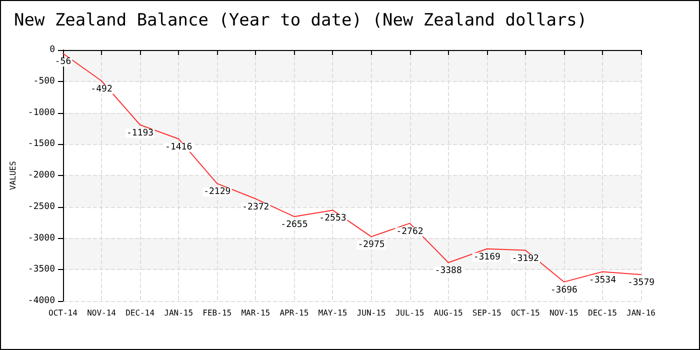 The image size is (700, 350). Describe the element at coordinates (409, 313) in the screenshot. I see `x-tick-label: JUL-15` at that location.